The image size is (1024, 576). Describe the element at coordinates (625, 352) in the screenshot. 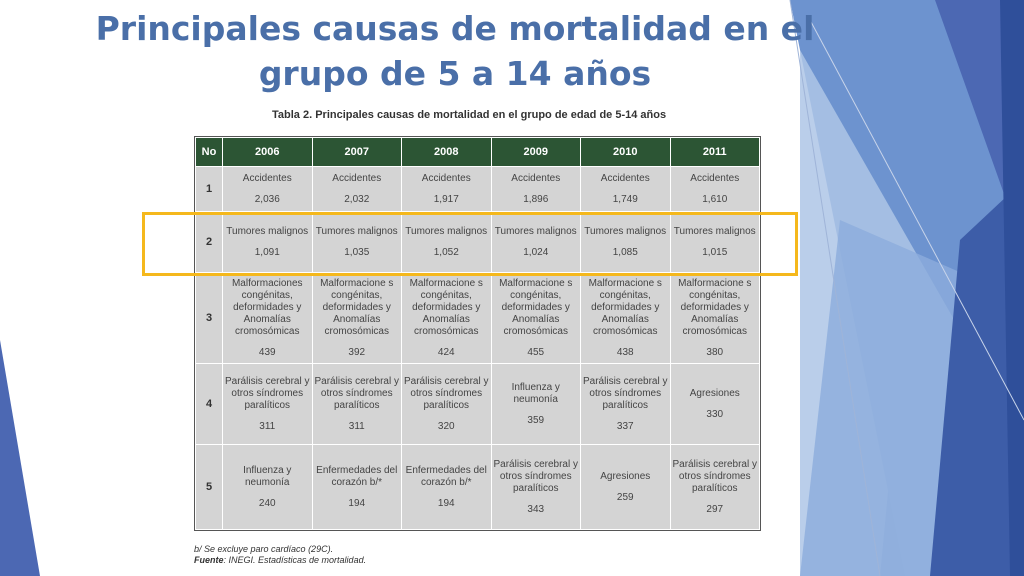

I see `death-count: 438` at that location.